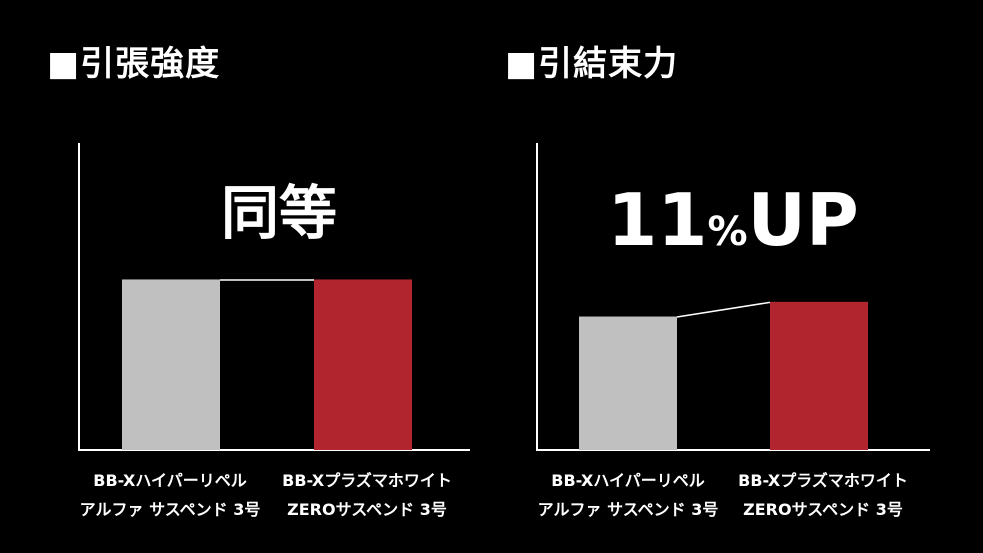 This screenshot has width=983, height=553. Describe the element at coordinates (733, 220) in the screenshot. I see `knot-annotation: 11%UP` at that location.